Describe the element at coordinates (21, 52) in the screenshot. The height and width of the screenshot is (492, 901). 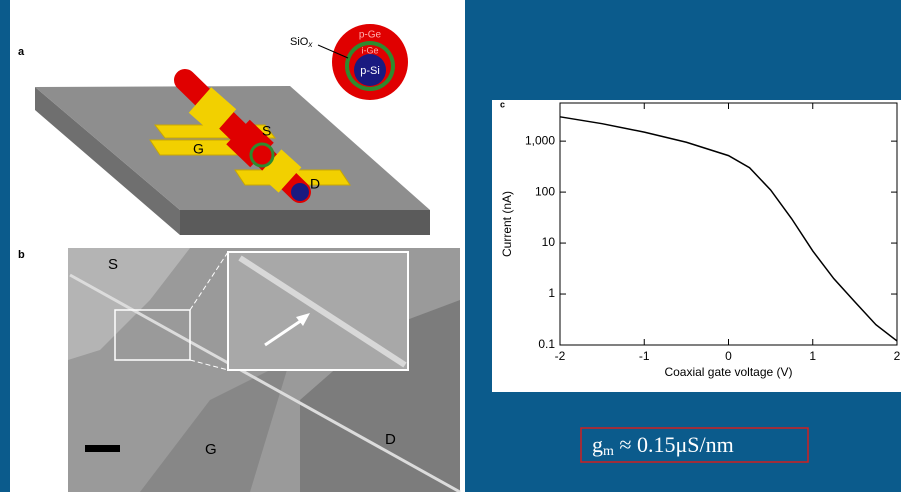
I see `panel-letter: a` at that location.